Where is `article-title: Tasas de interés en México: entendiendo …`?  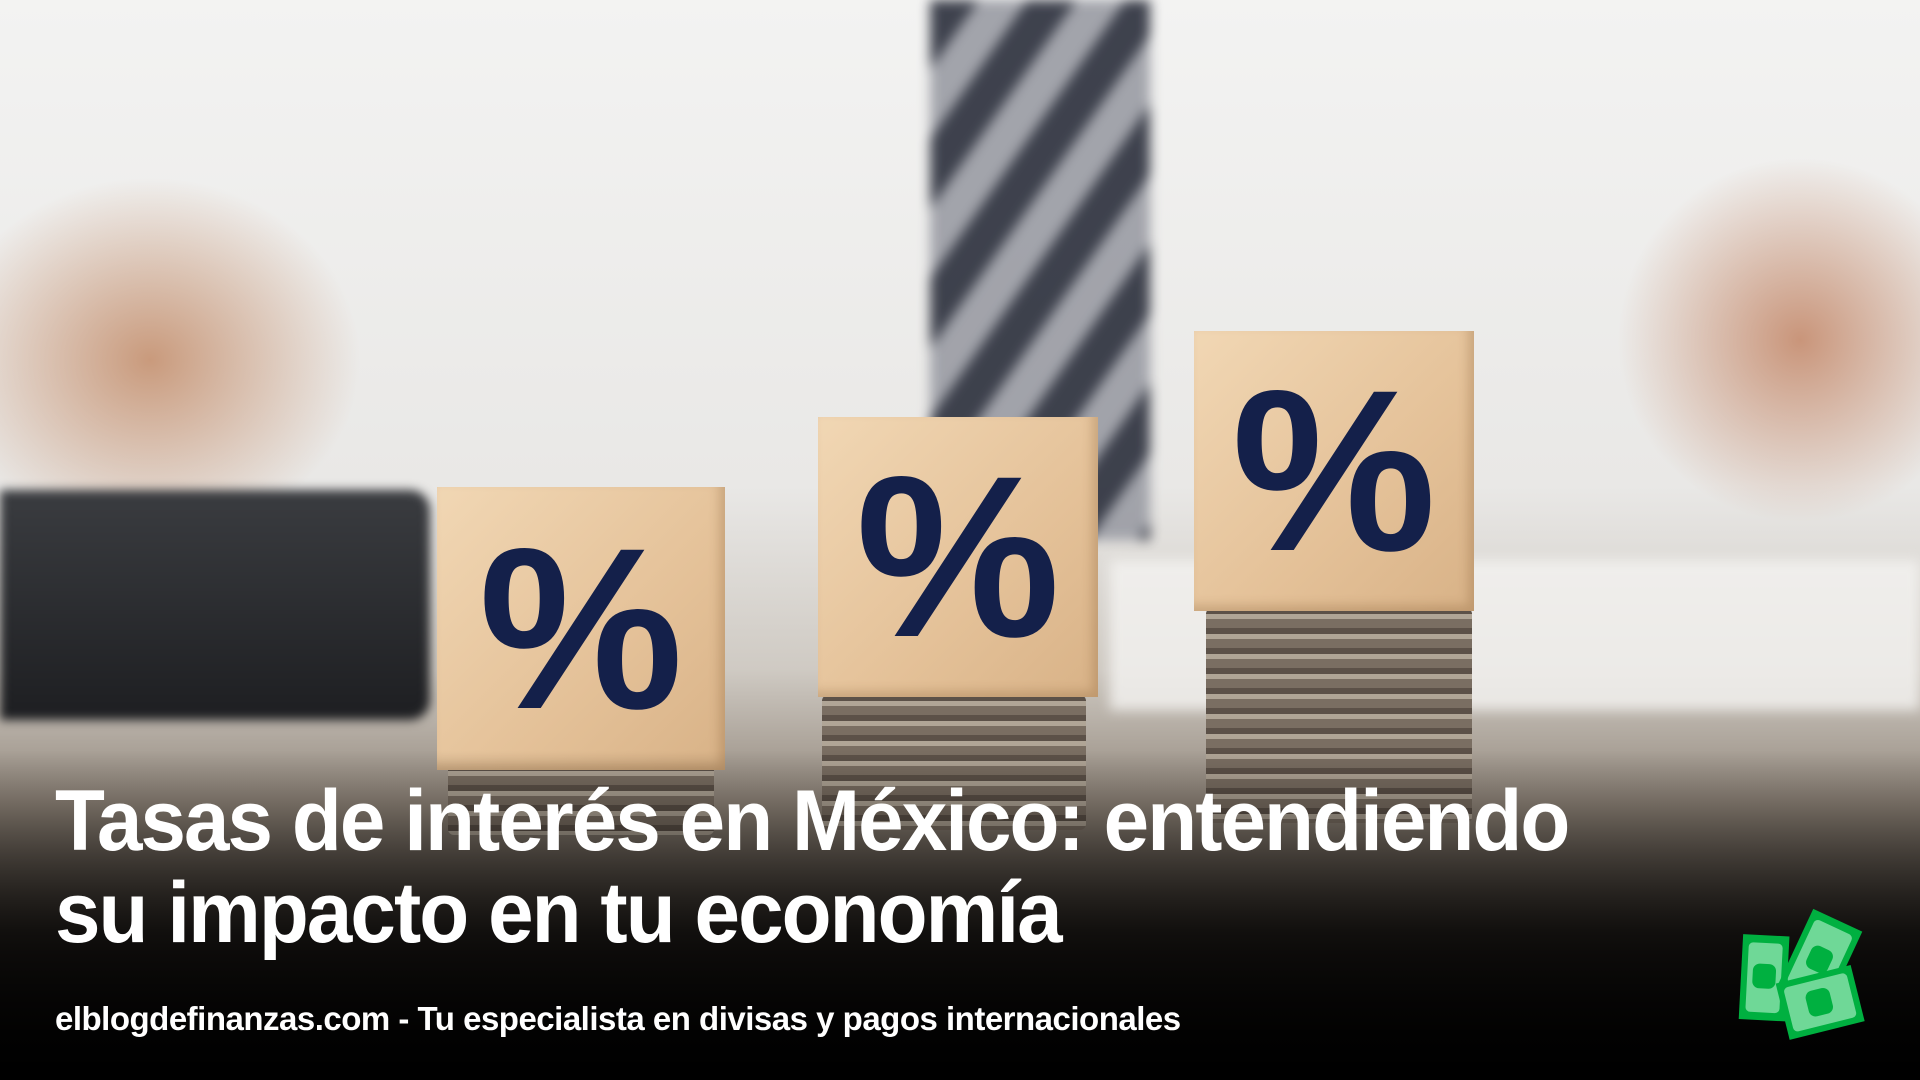 article-title: Tasas de interés en México: entendiendo … is located at coordinates (812, 867).